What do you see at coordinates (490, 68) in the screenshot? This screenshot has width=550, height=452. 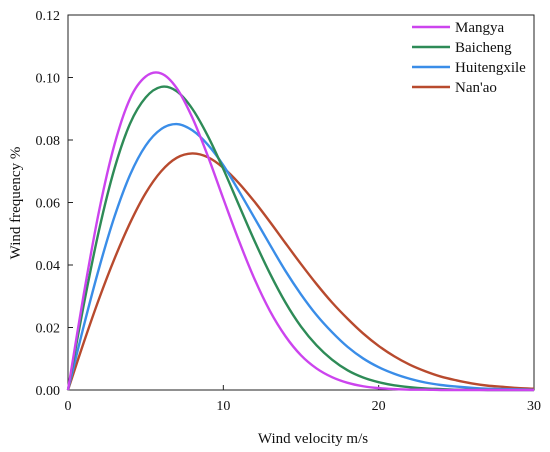 I see `legend-label: Huitengxile` at bounding box center [490, 68].